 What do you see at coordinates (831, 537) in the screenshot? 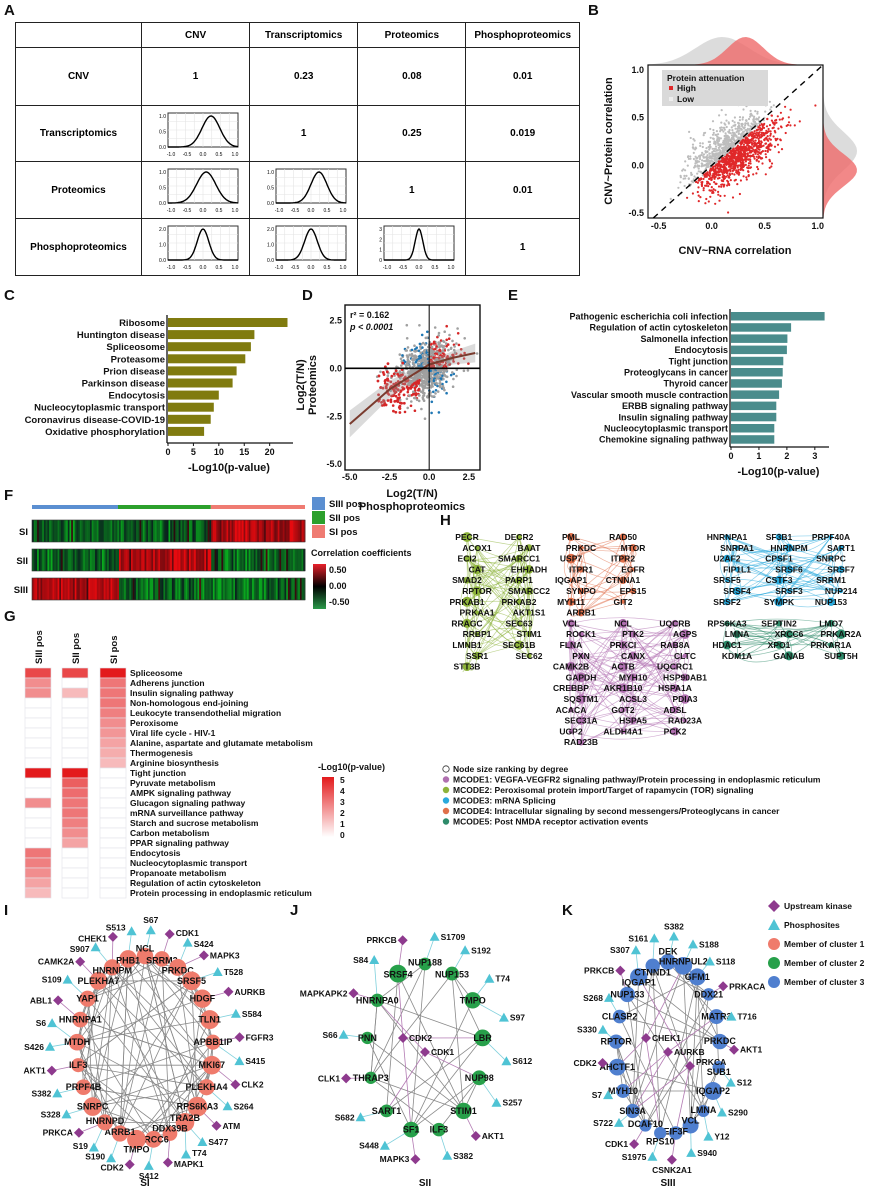
I see `network-node: PRPF40A` at bounding box center [831, 537].